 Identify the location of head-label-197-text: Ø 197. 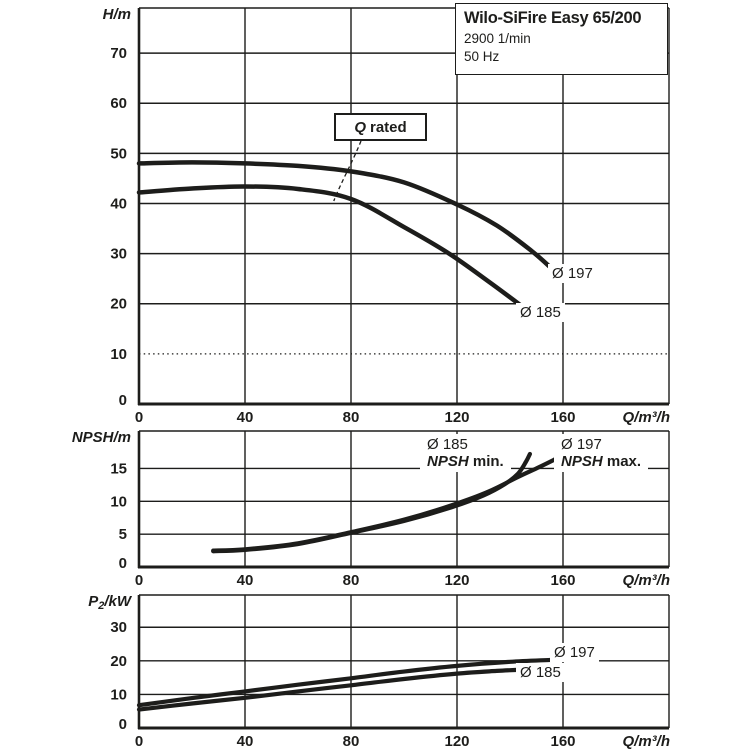
(572, 273).